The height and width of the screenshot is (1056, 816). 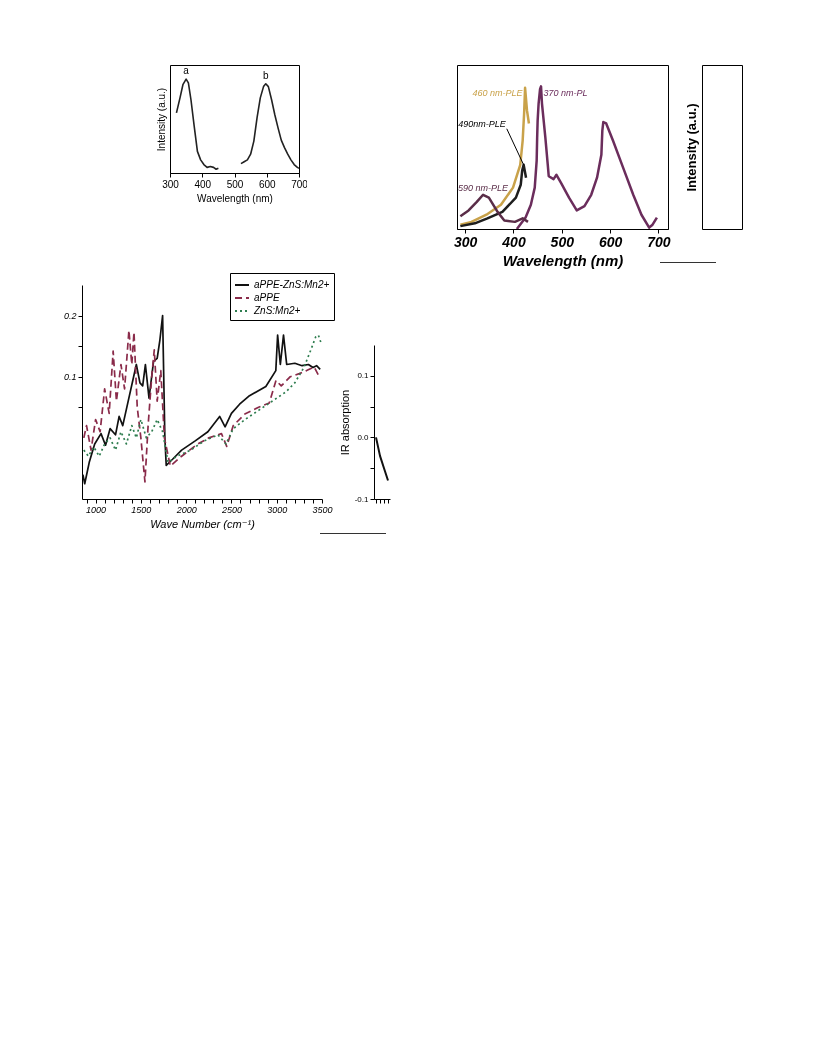 What do you see at coordinates (186, 70) in the screenshot?
I see `series-label: a` at bounding box center [186, 70].